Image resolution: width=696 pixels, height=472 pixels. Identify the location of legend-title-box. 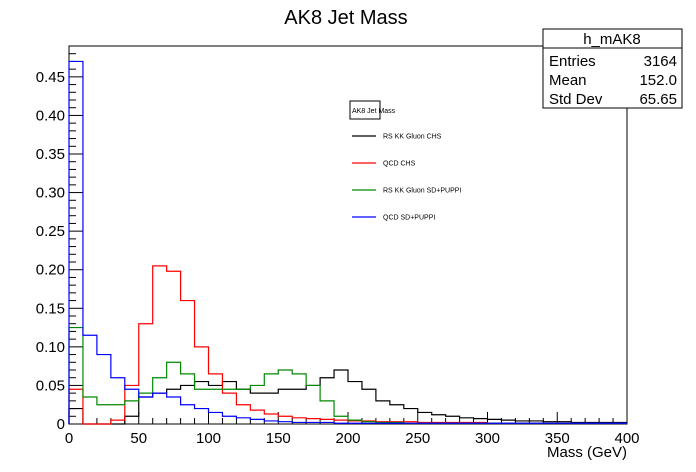
(365, 110).